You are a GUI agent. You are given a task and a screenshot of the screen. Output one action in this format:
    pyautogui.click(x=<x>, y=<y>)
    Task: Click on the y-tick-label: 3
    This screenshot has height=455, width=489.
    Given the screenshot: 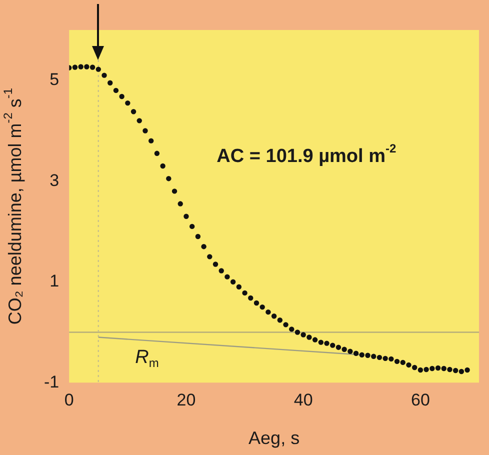 What is the action you would take?
    pyautogui.click(x=55, y=180)
    